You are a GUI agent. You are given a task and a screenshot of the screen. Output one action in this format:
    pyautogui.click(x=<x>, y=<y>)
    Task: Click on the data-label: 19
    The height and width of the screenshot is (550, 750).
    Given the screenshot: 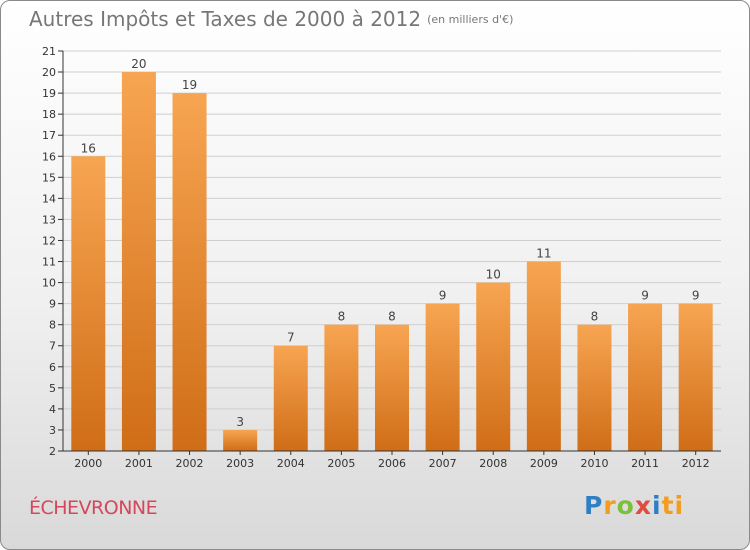 What is the action you would take?
    pyautogui.click(x=189, y=85)
    